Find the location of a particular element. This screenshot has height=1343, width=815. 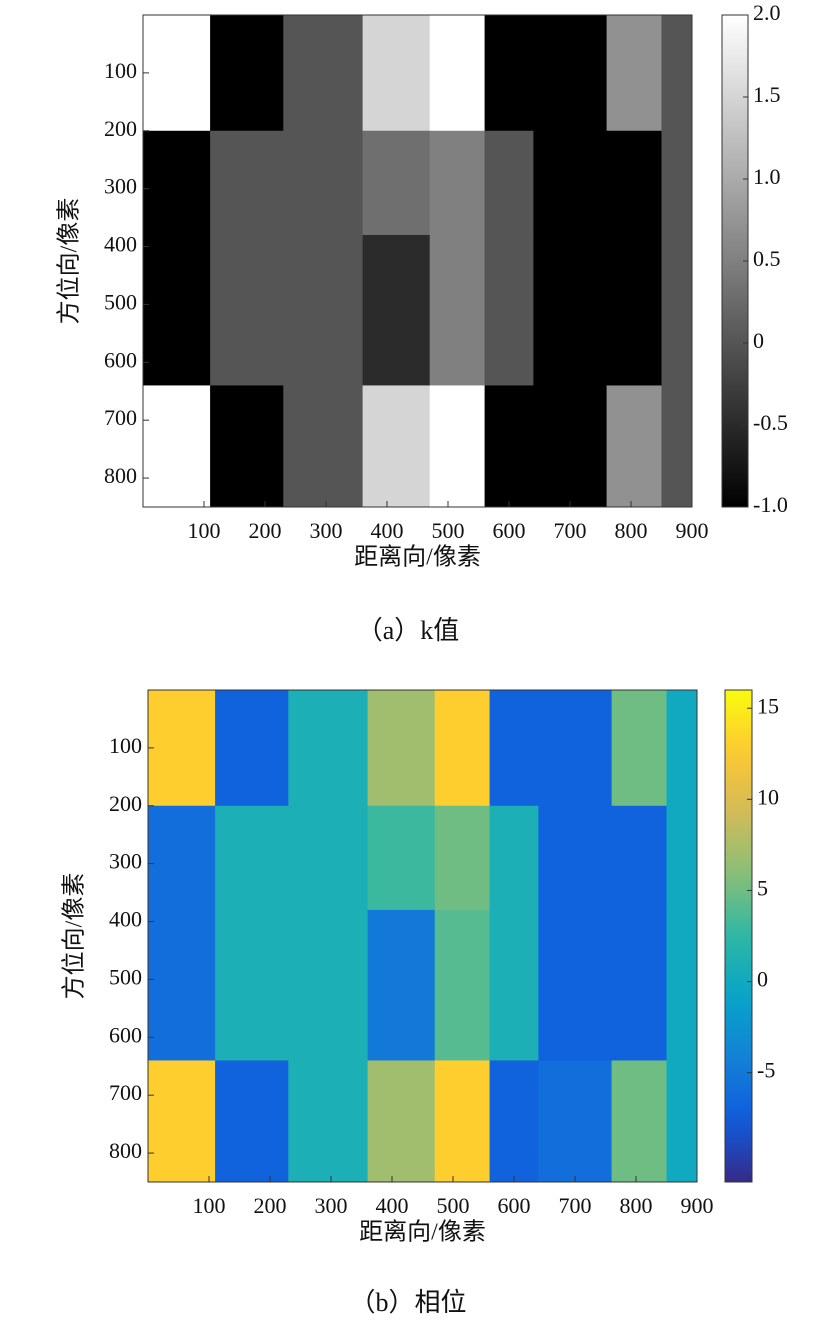

colorbar-tick-label: -5 is located at coordinates (766, 1070).